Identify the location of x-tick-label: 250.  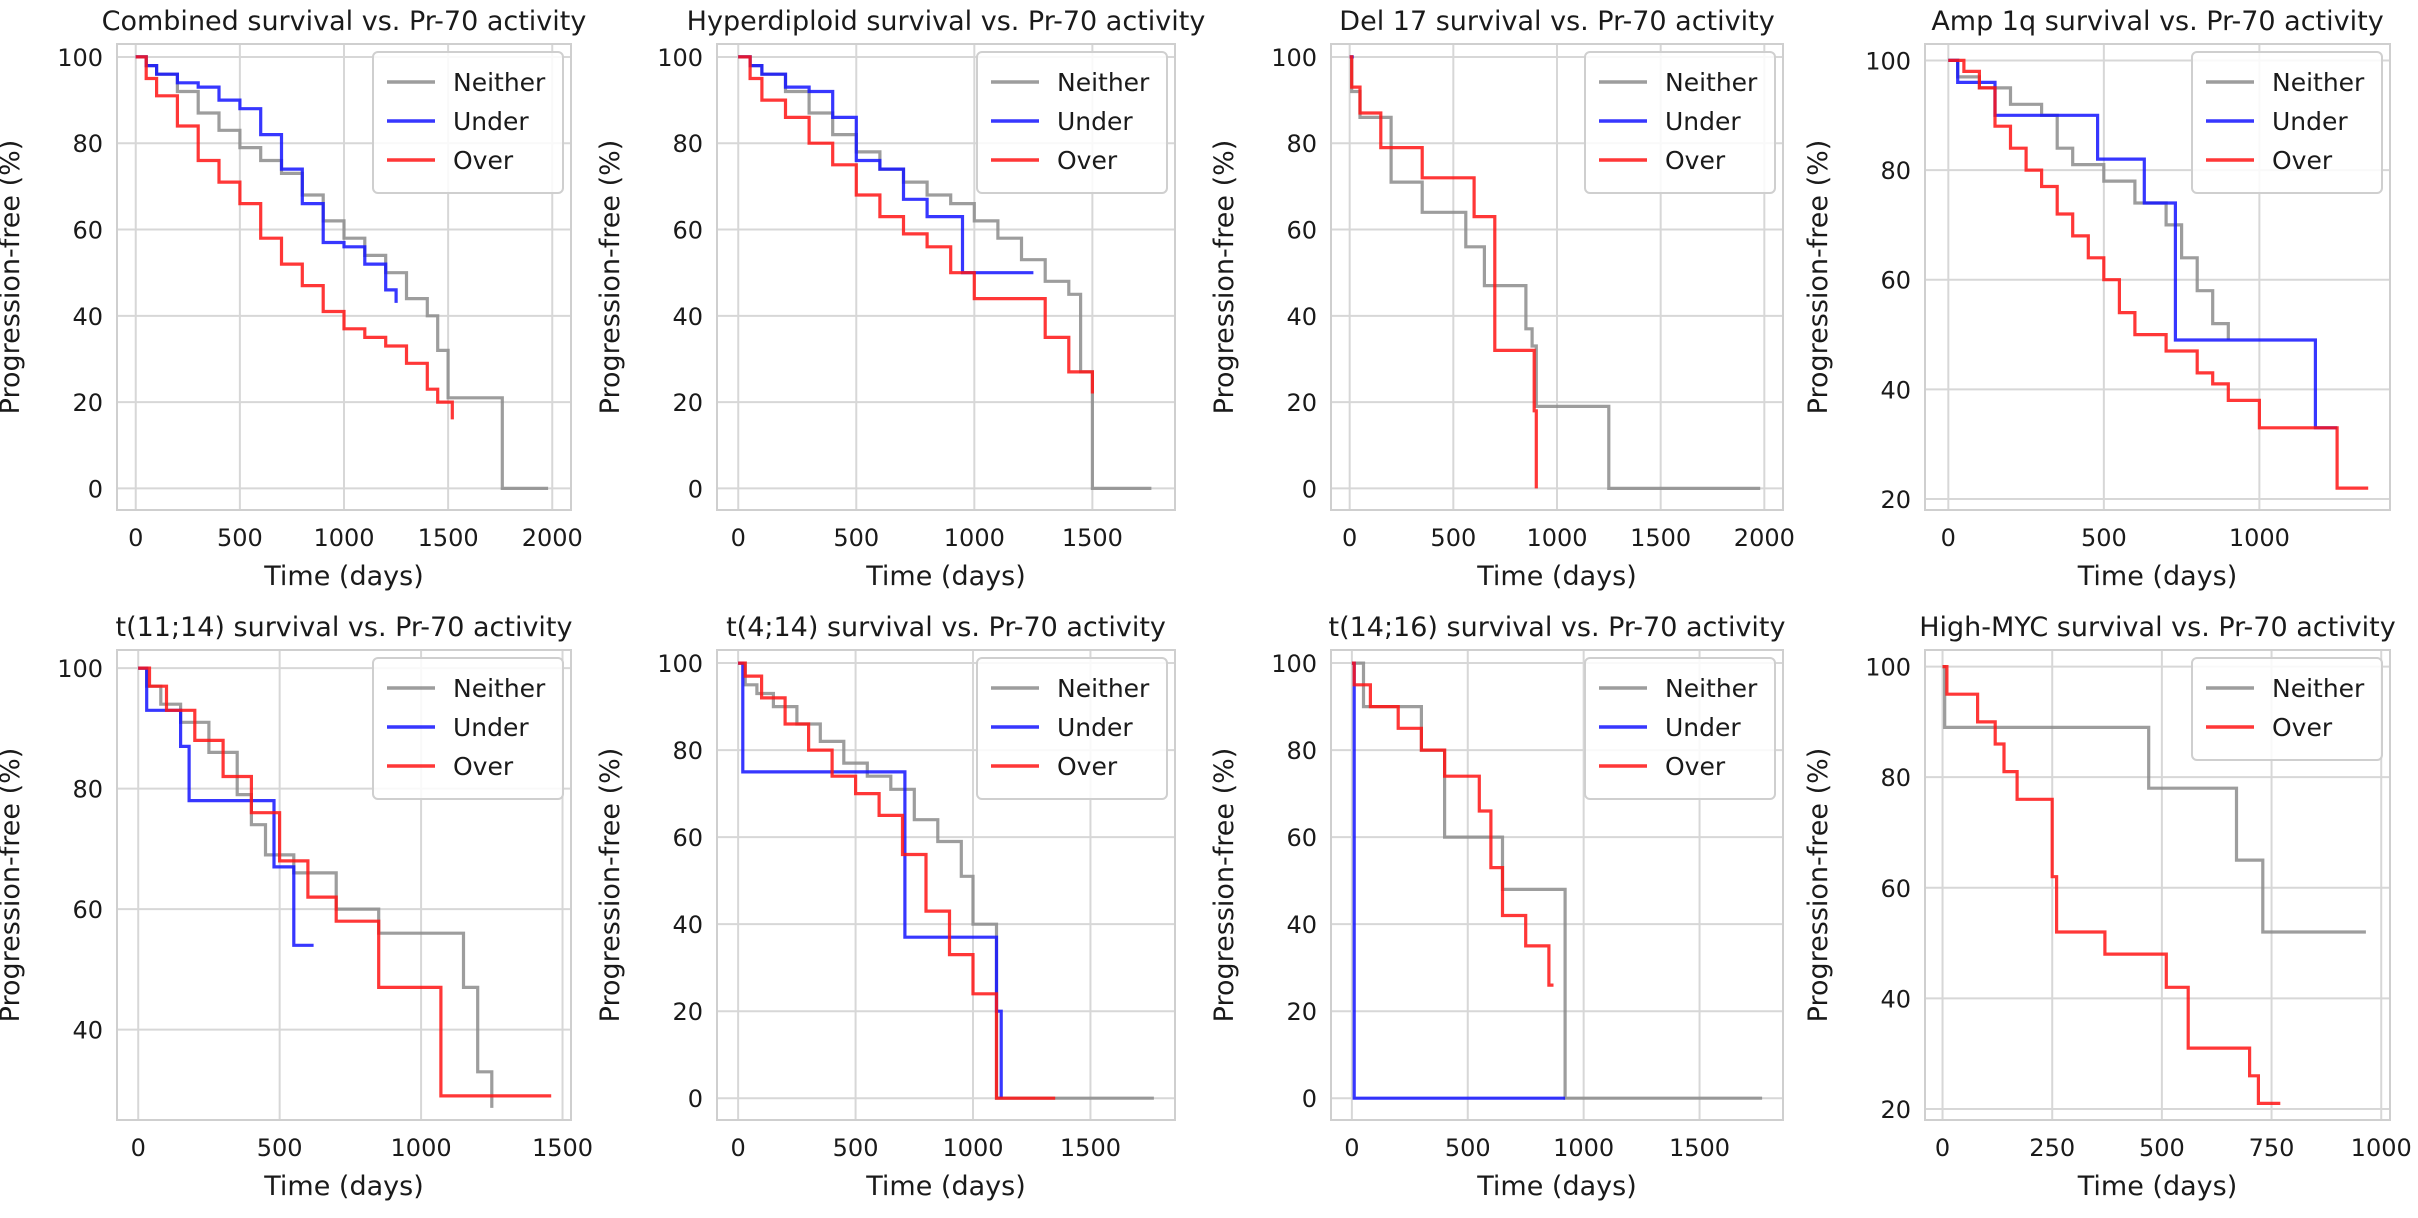
(2052, 1148).